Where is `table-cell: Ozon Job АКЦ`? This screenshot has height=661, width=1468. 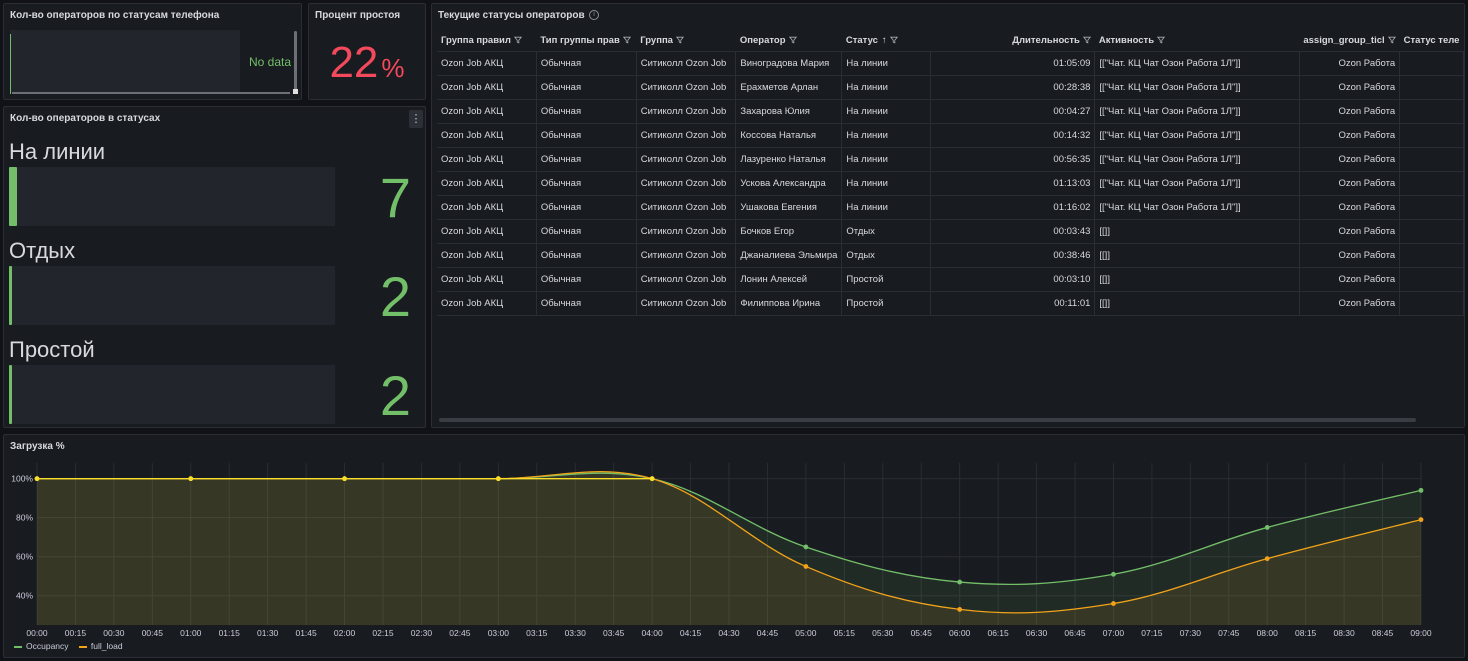 table-cell: Ozon Job АКЦ is located at coordinates (487, 159).